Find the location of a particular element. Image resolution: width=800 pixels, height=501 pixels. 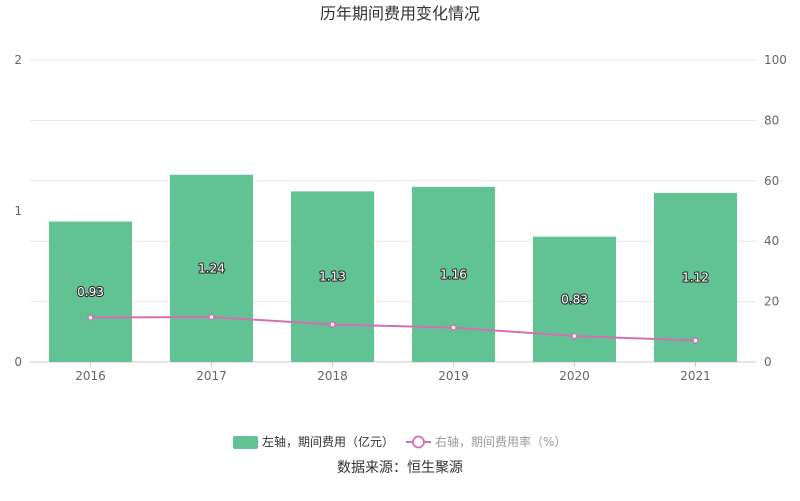

bar-data-label: 1.16 is located at coordinates (453, 274).